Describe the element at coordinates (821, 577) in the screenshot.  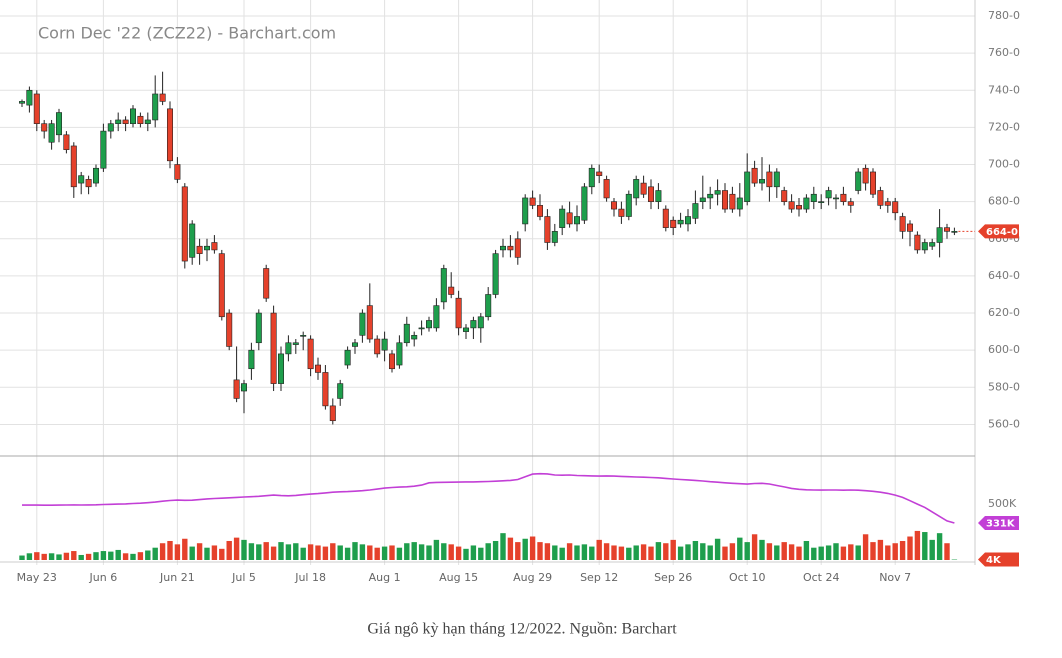
I see `x-tick-label: Oct 24` at that location.